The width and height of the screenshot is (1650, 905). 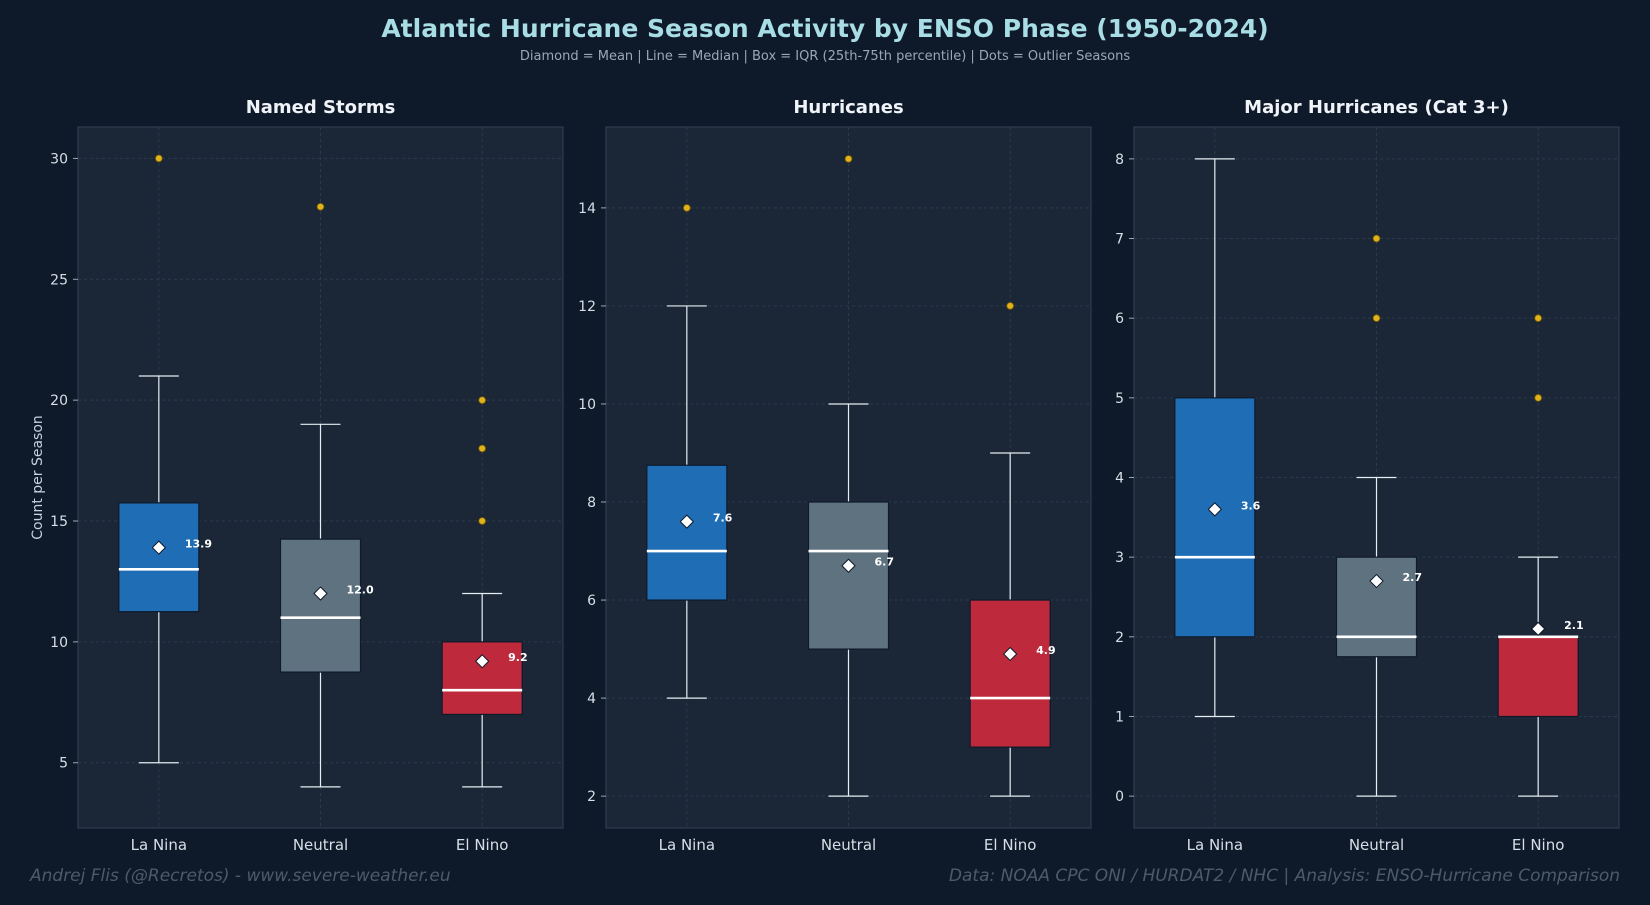 What do you see at coordinates (1119, 558) in the screenshot?
I see `y-tick-label: 3` at bounding box center [1119, 558].